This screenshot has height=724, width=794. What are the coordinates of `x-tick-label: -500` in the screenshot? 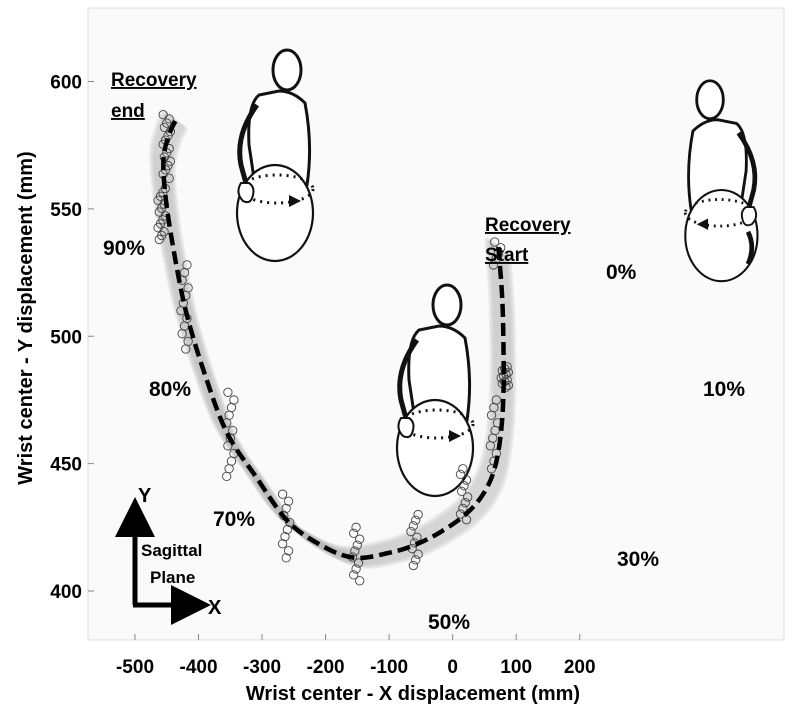 It's located at (135, 667).